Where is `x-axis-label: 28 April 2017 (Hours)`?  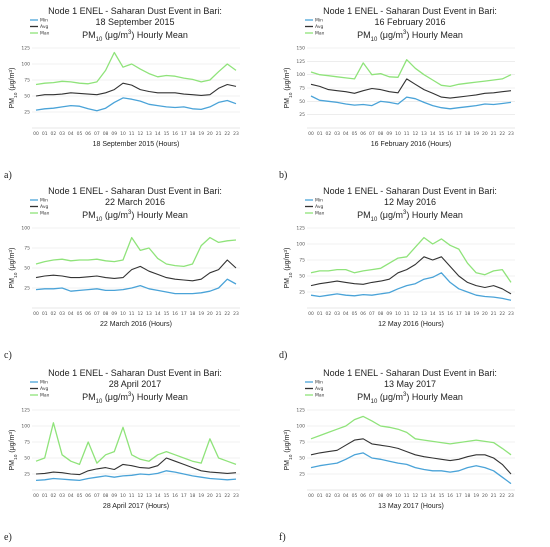
x-axis-label: 28 April 2017 (Hours) is located at coordinates (136, 506).